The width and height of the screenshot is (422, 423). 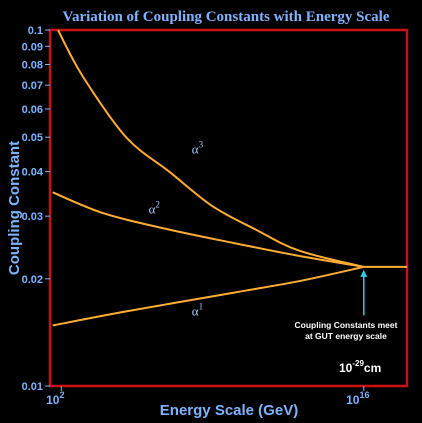 What do you see at coordinates (229, 410) in the screenshot?
I see `x-axis-label: Energy Scale (GeV)` at bounding box center [229, 410].